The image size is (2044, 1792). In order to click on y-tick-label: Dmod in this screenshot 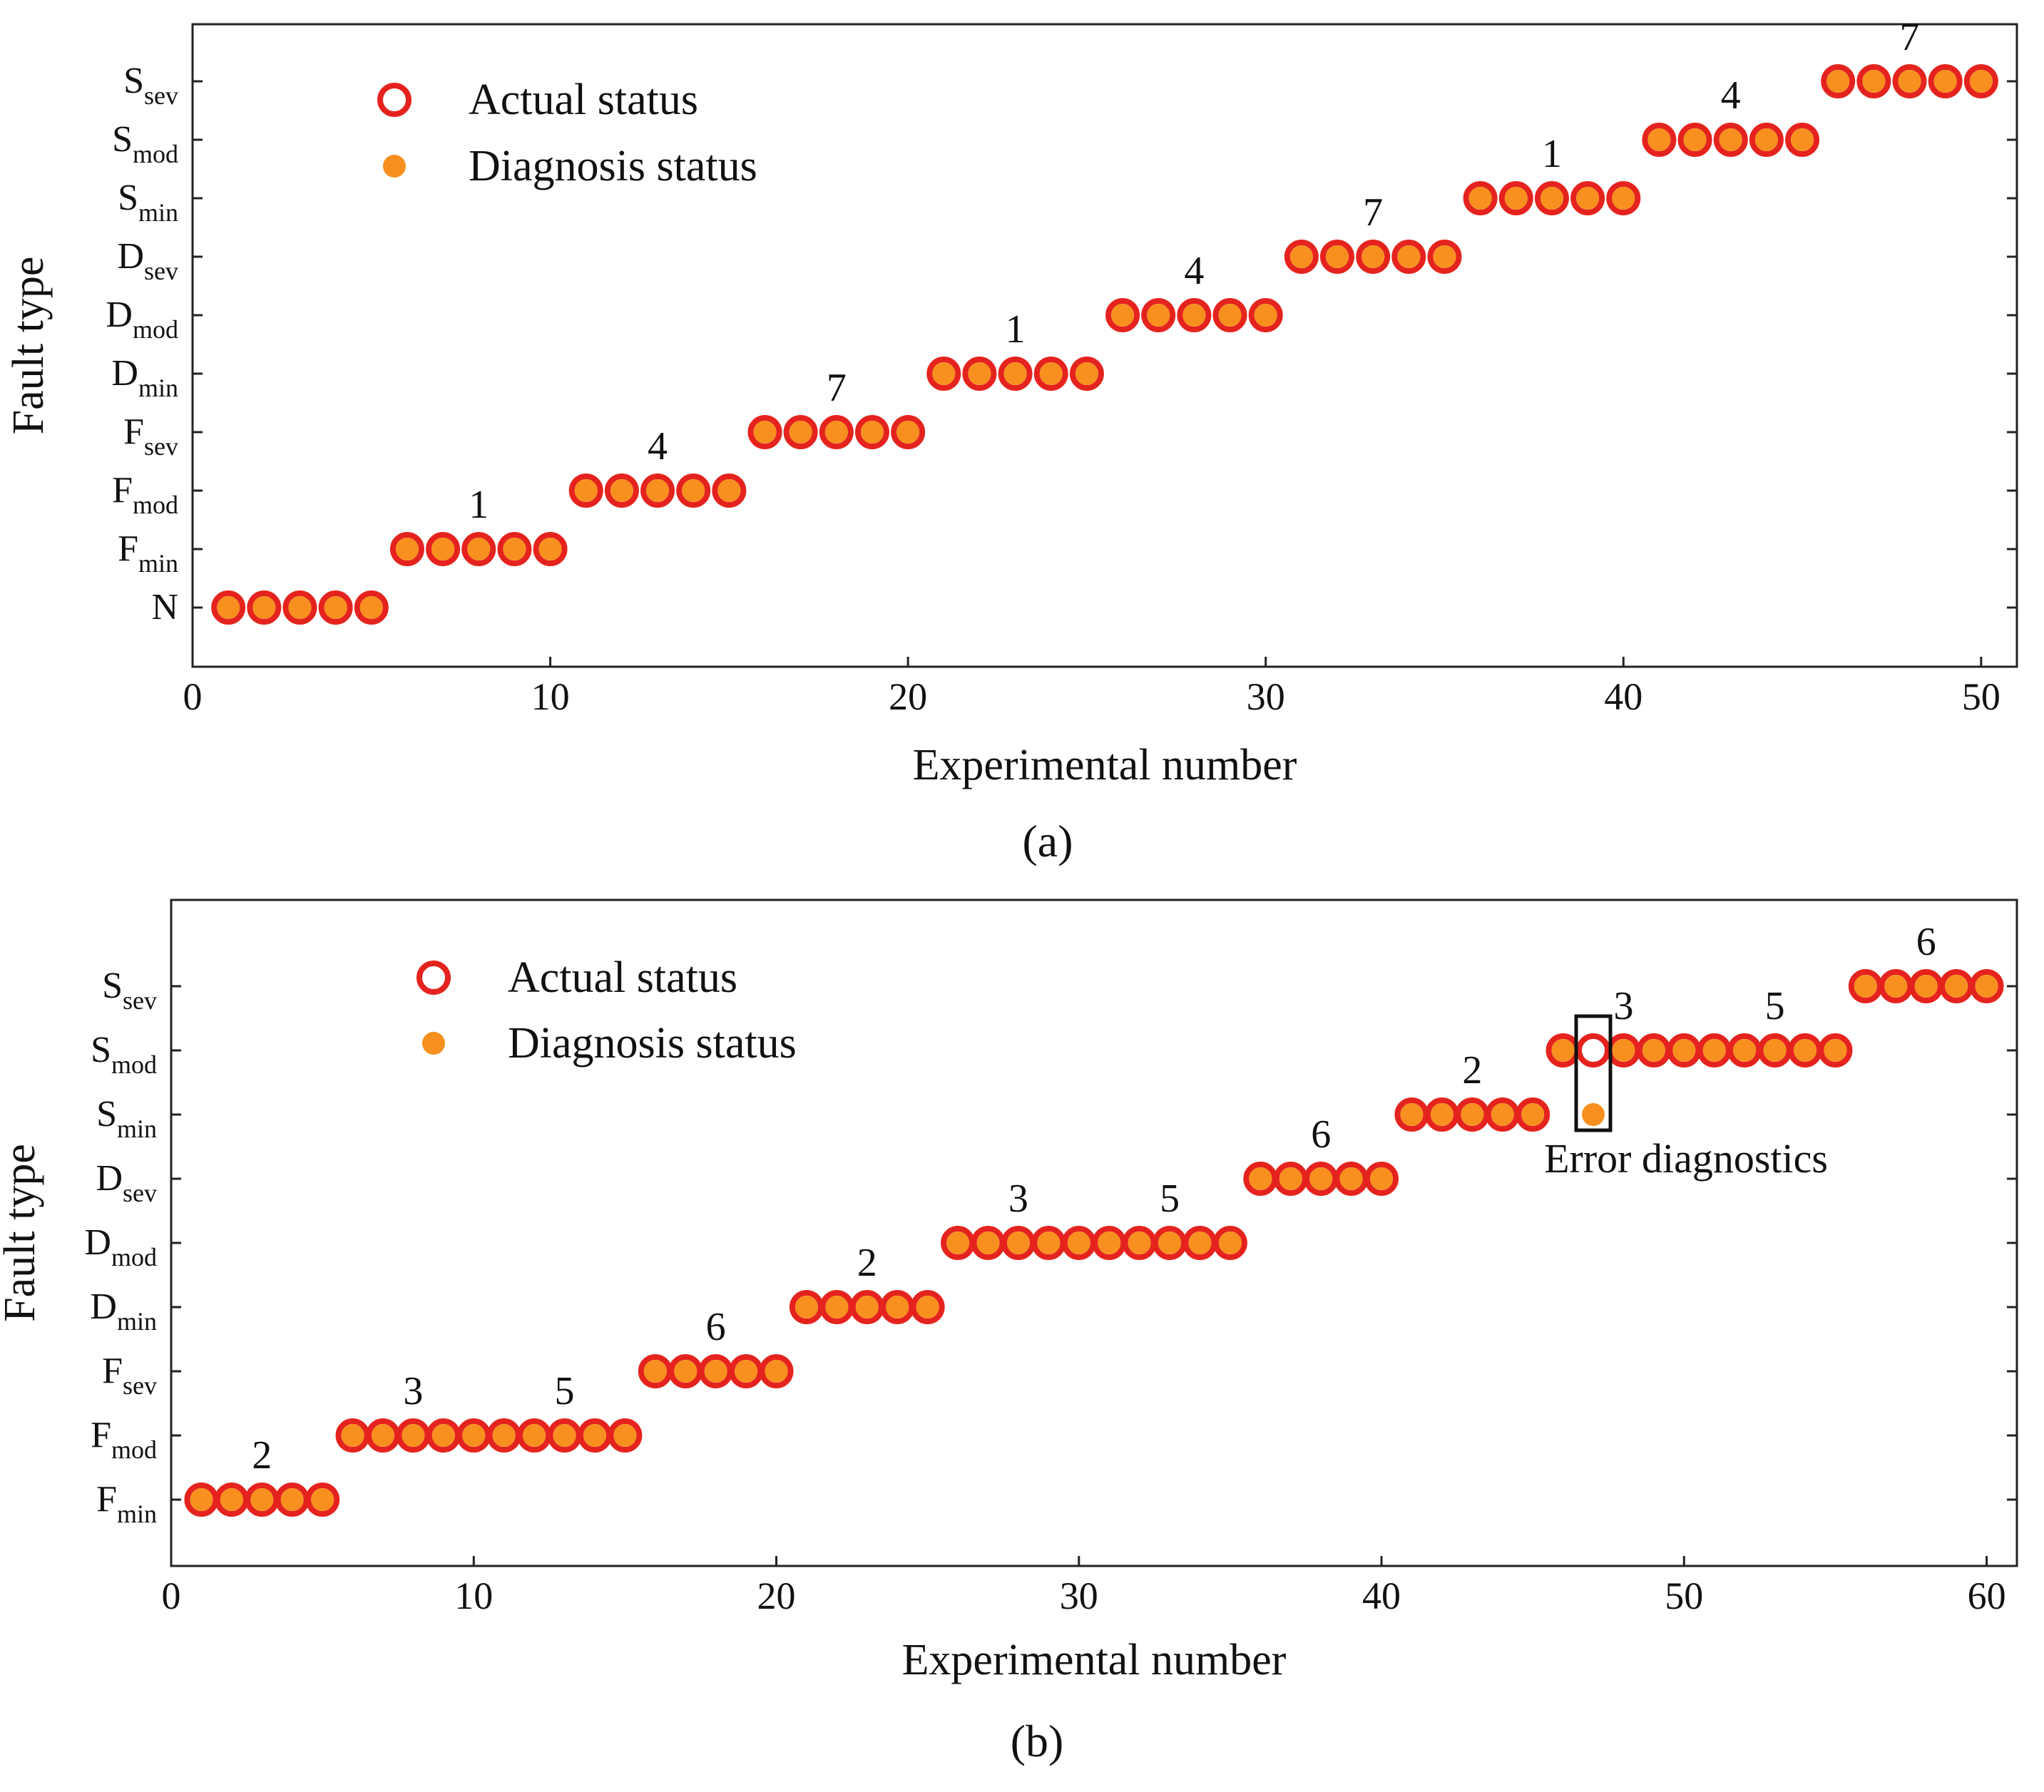, I will do `click(142, 319)`.